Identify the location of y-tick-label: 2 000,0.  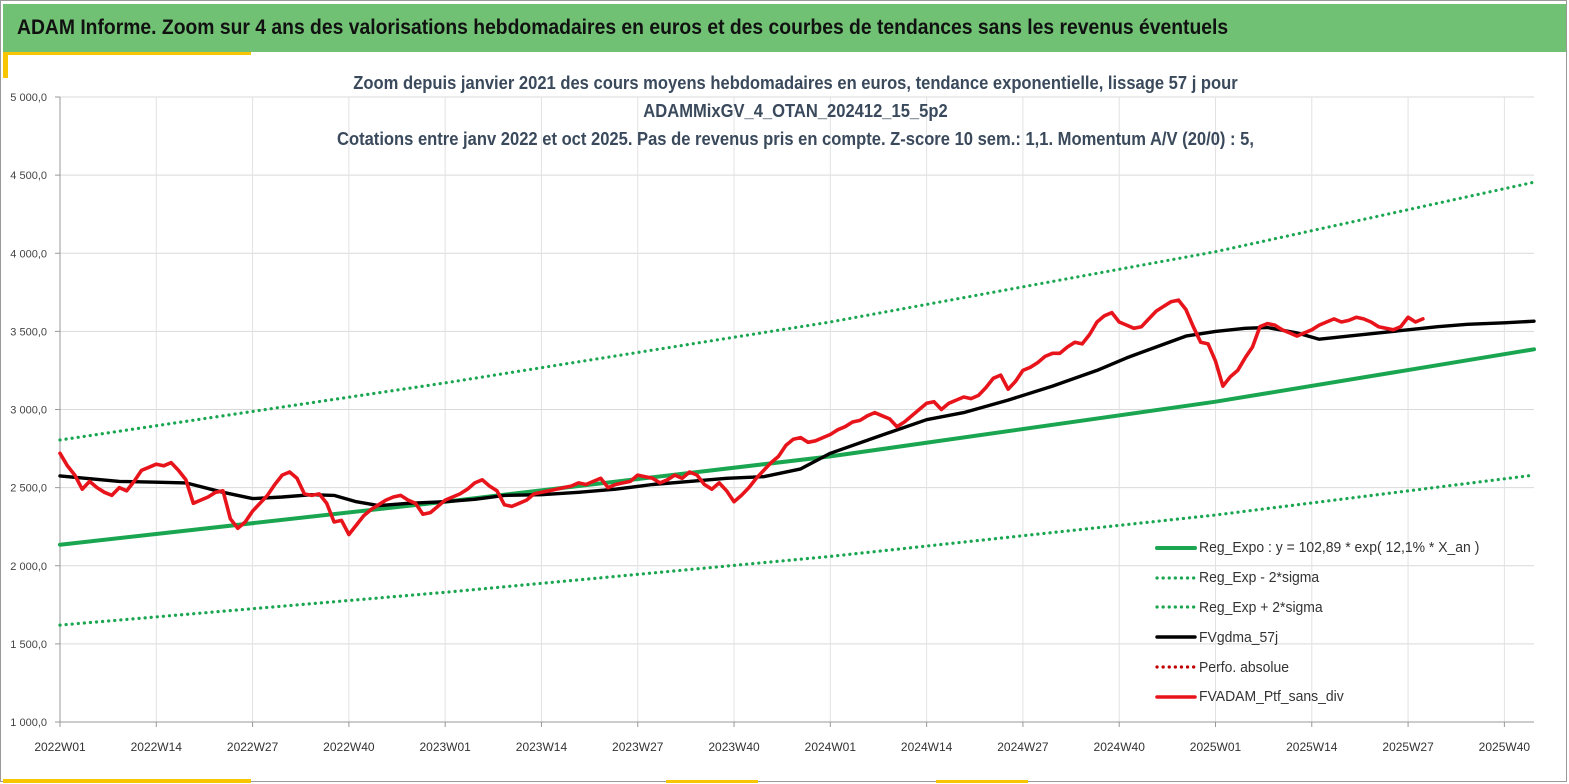
(28, 567).